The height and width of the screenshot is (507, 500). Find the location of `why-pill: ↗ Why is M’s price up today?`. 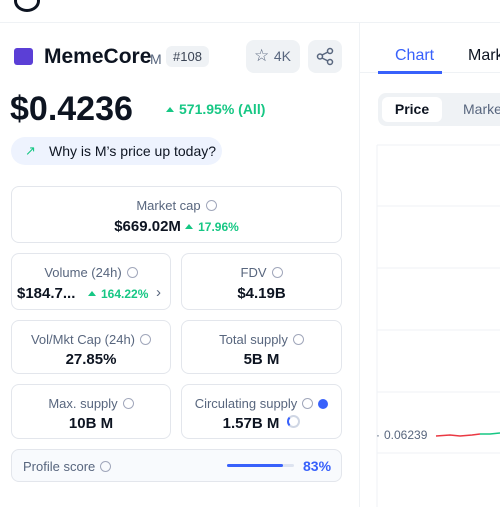

why-pill: ↗ Why is M’s price up today? is located at coordinates (116, 151).